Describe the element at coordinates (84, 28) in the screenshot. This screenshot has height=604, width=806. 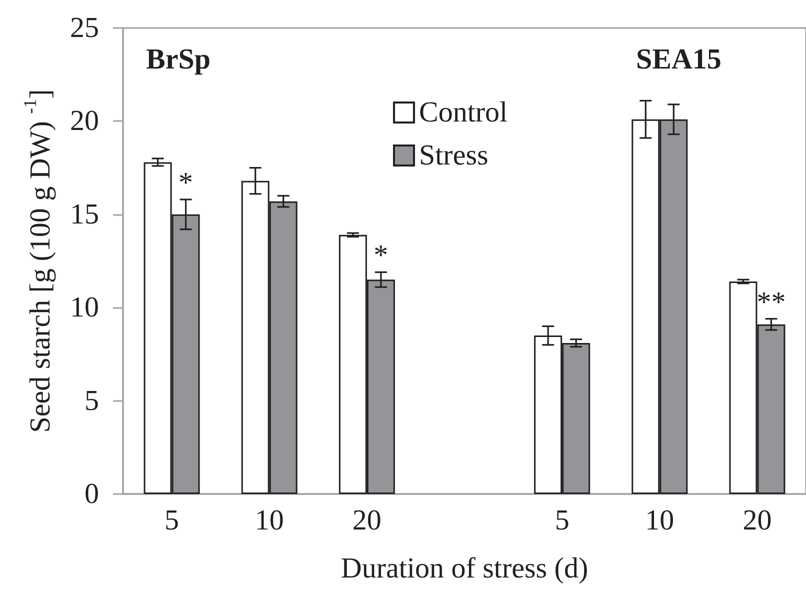
I see `y-tick-label: 25` at that location.